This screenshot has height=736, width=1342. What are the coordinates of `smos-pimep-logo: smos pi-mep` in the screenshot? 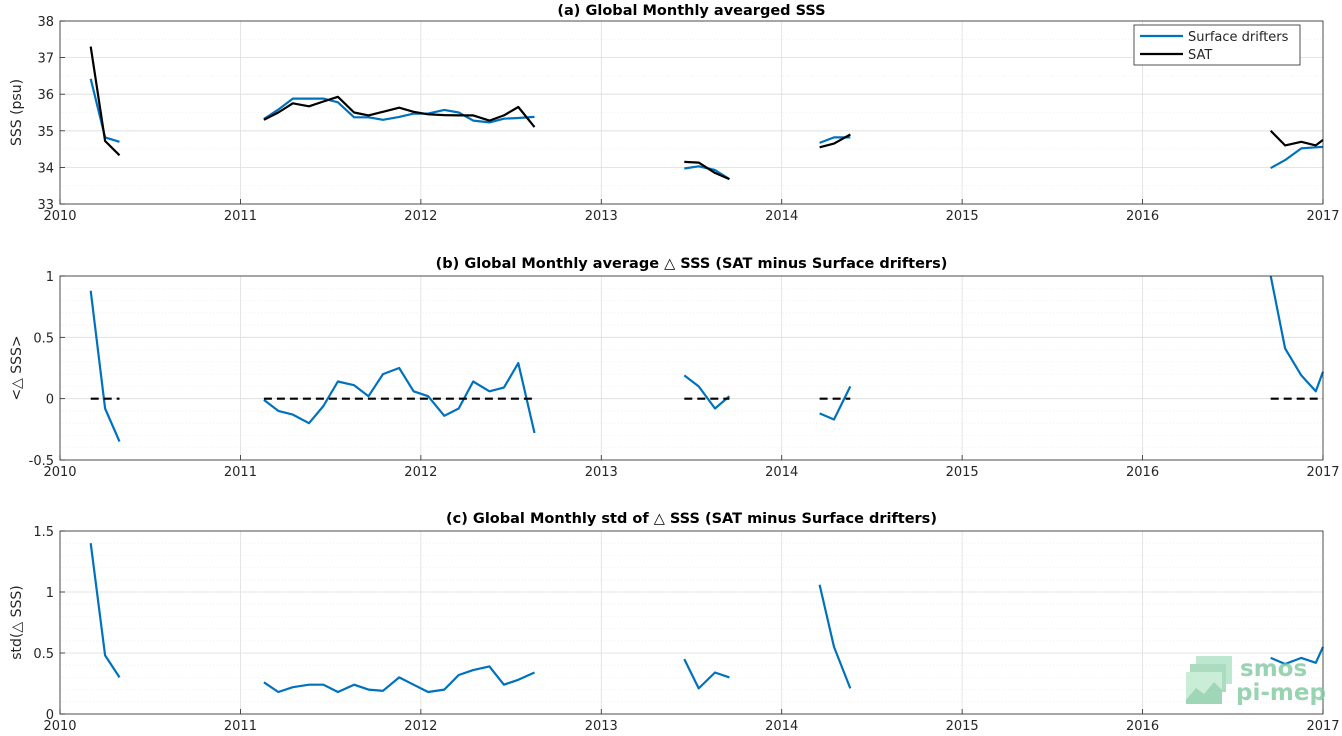 It's located at (1256, 681).